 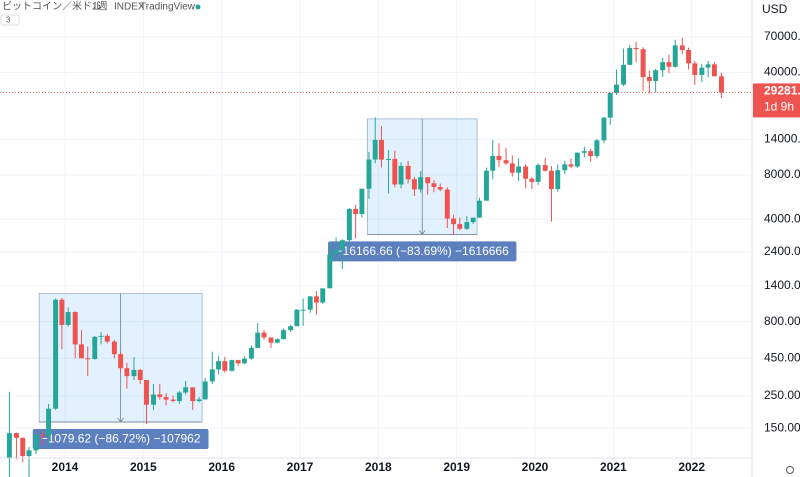 I want to click on x-tick-label: 2016, so click(x=221, y=467).